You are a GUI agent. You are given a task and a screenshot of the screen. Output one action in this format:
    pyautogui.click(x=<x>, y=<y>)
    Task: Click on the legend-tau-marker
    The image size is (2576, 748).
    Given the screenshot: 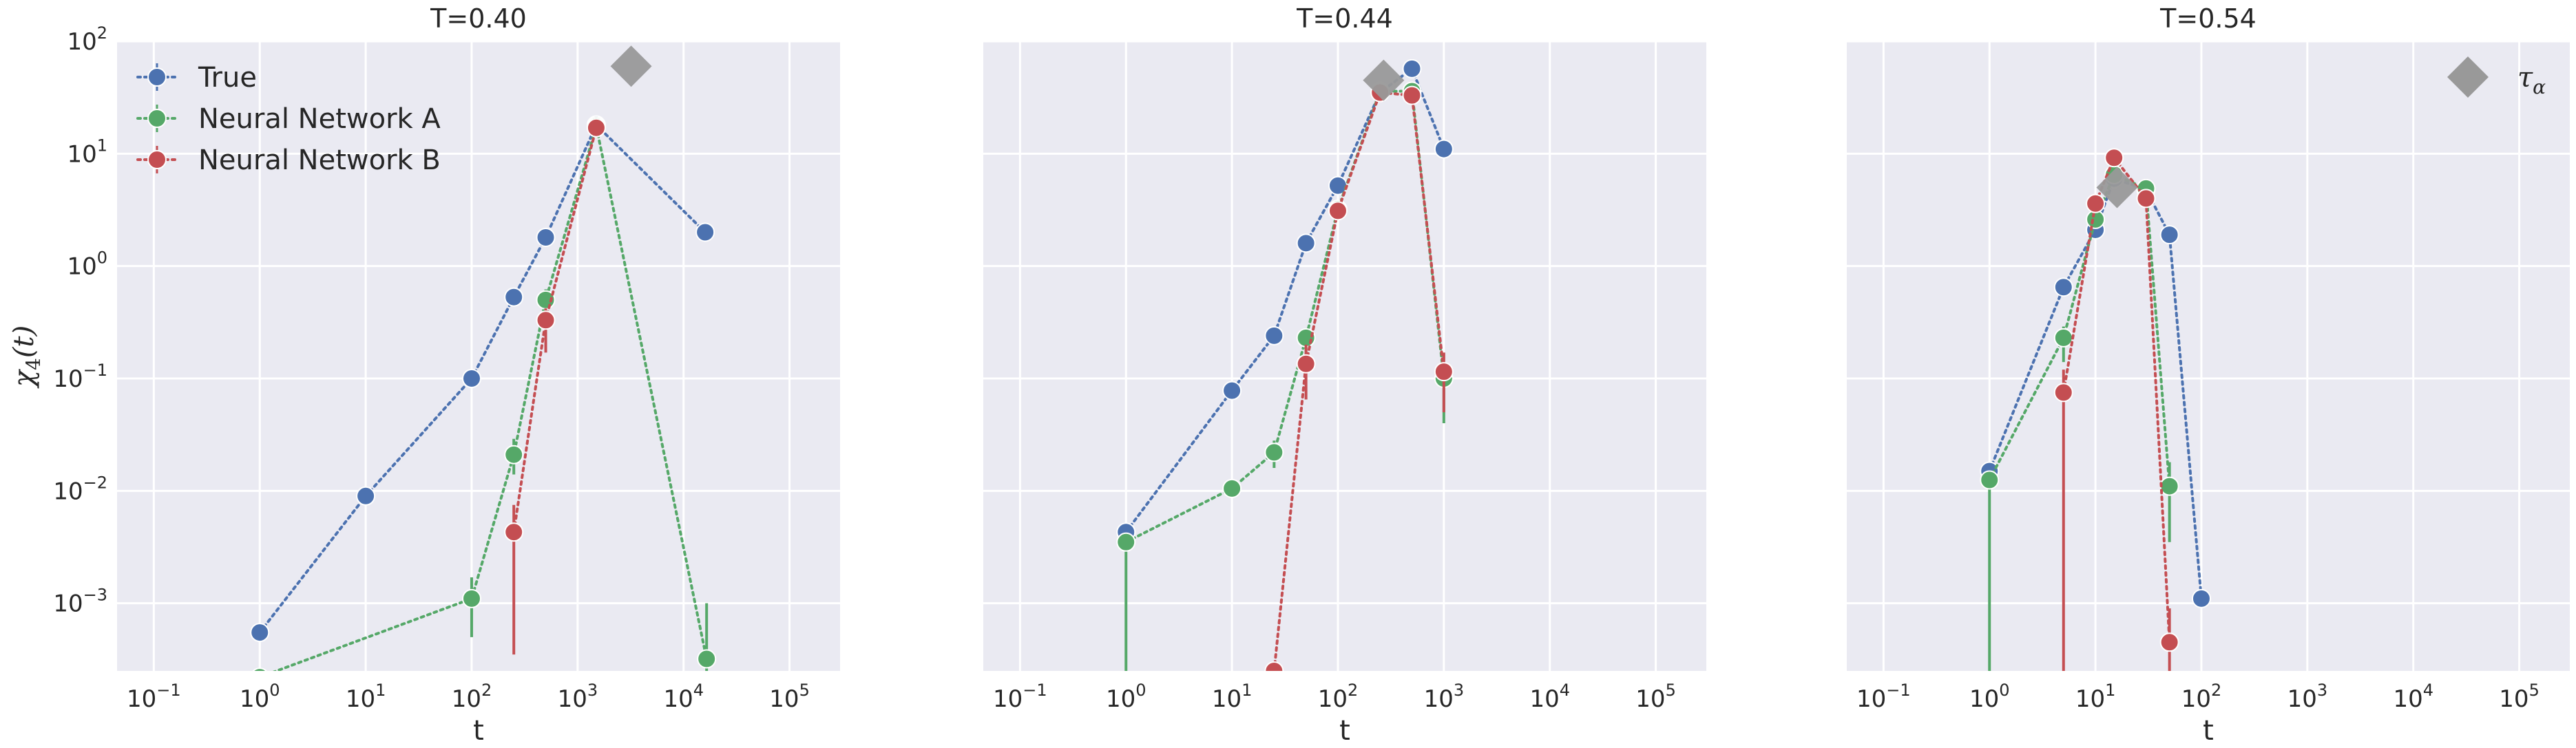 What is the action you would take?
    pyautogui.click(x=2468, y=77)
    